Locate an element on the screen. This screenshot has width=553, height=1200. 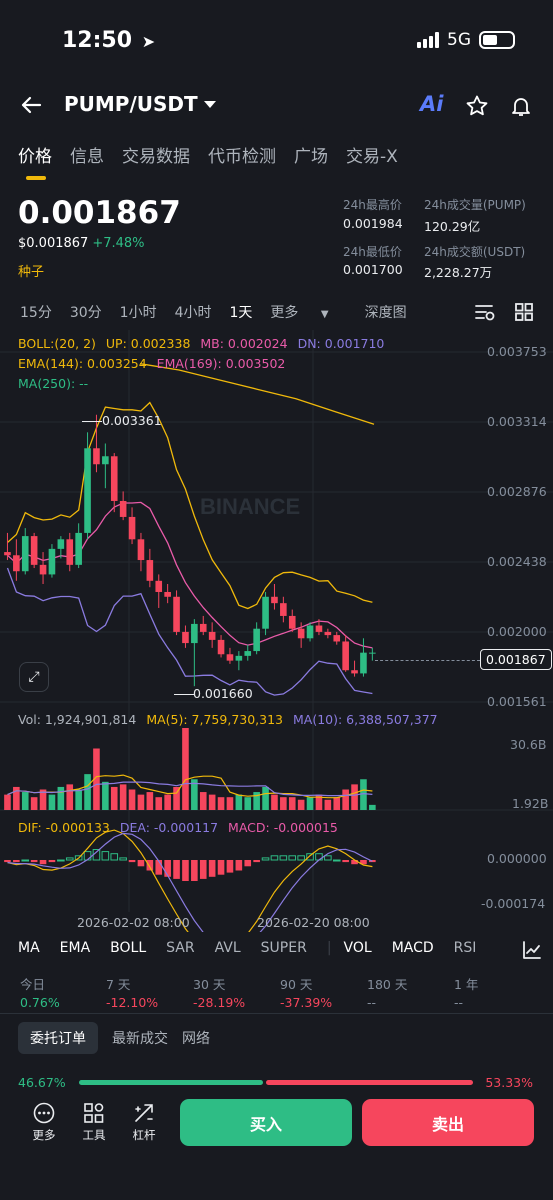
fullscreen-icon: ⤢ is located at coordinates (34, 677).